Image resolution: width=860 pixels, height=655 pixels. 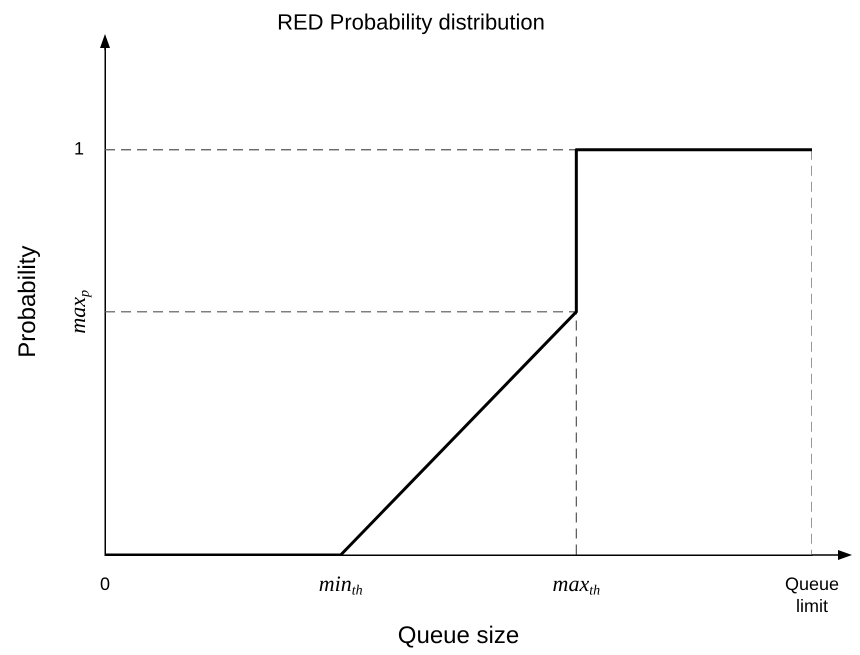 What do you see at coordinates (105, 584) in the screenshot?
I see `x-tick-label: 0` at bounding box center [105, 584].